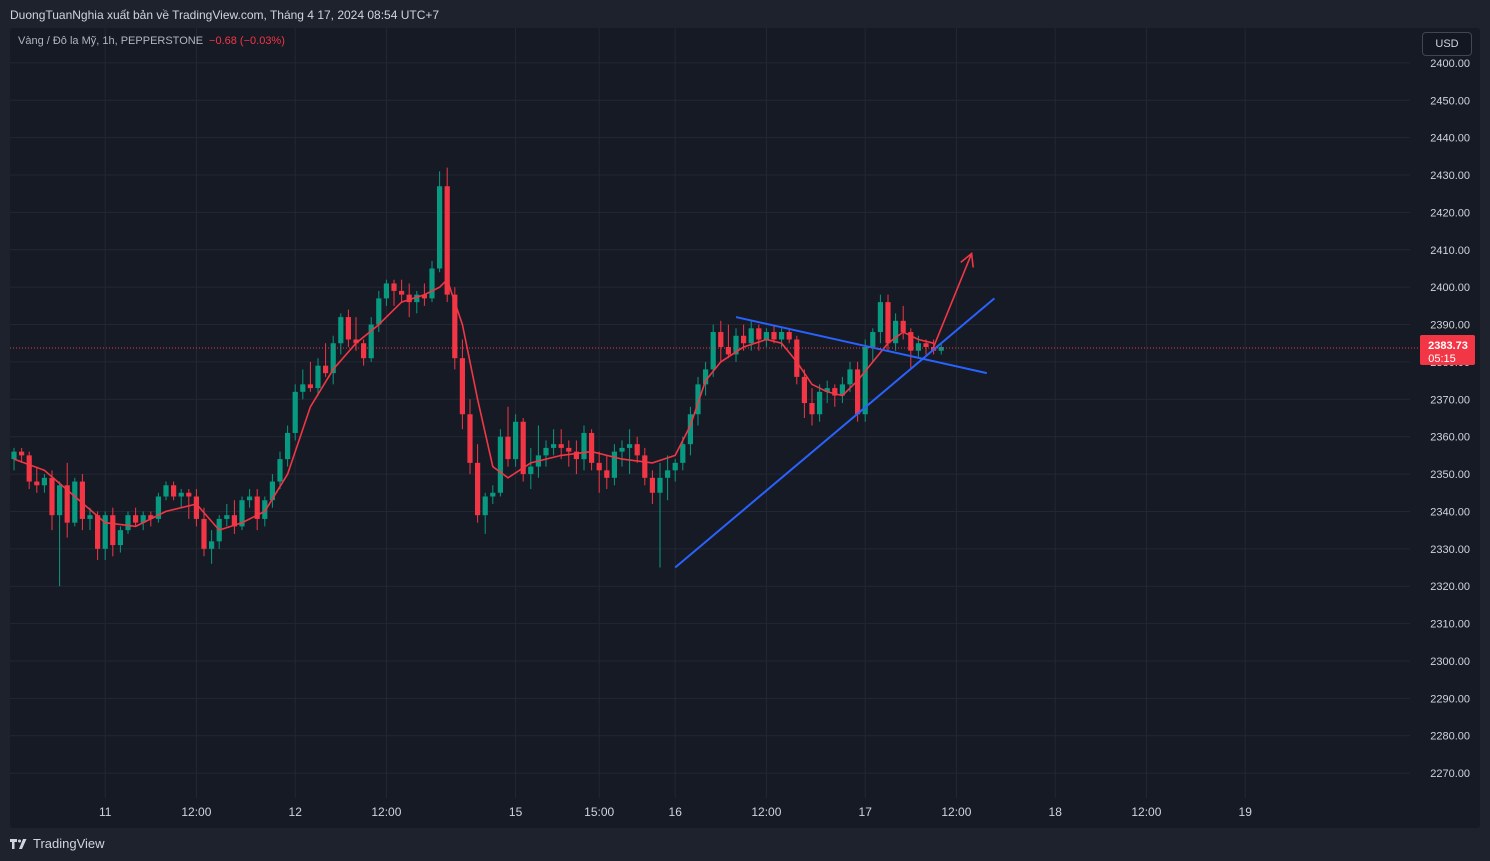 The width and height of the screenshot is (1490, 861). What do you see at coordinates (1450, 662) in the screenshot?
I see `price-tick-label: 2300.00` at bounding box center [1450, 662].